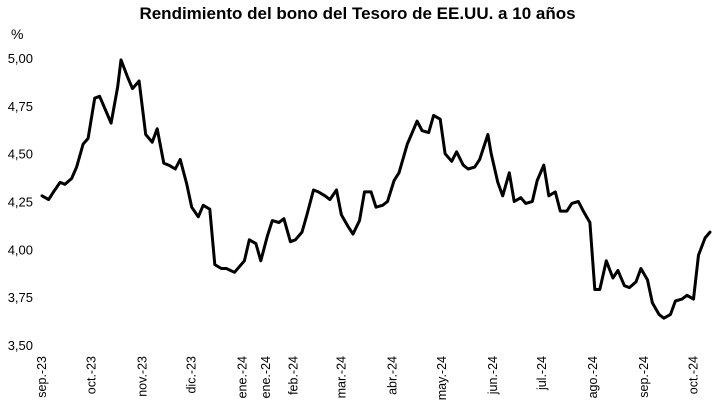 This screenshot has width=715, height=406. Describe the element at coordinates (644, 377) in the screenshot. I see `x-tick-label: sep.-24` at that location.